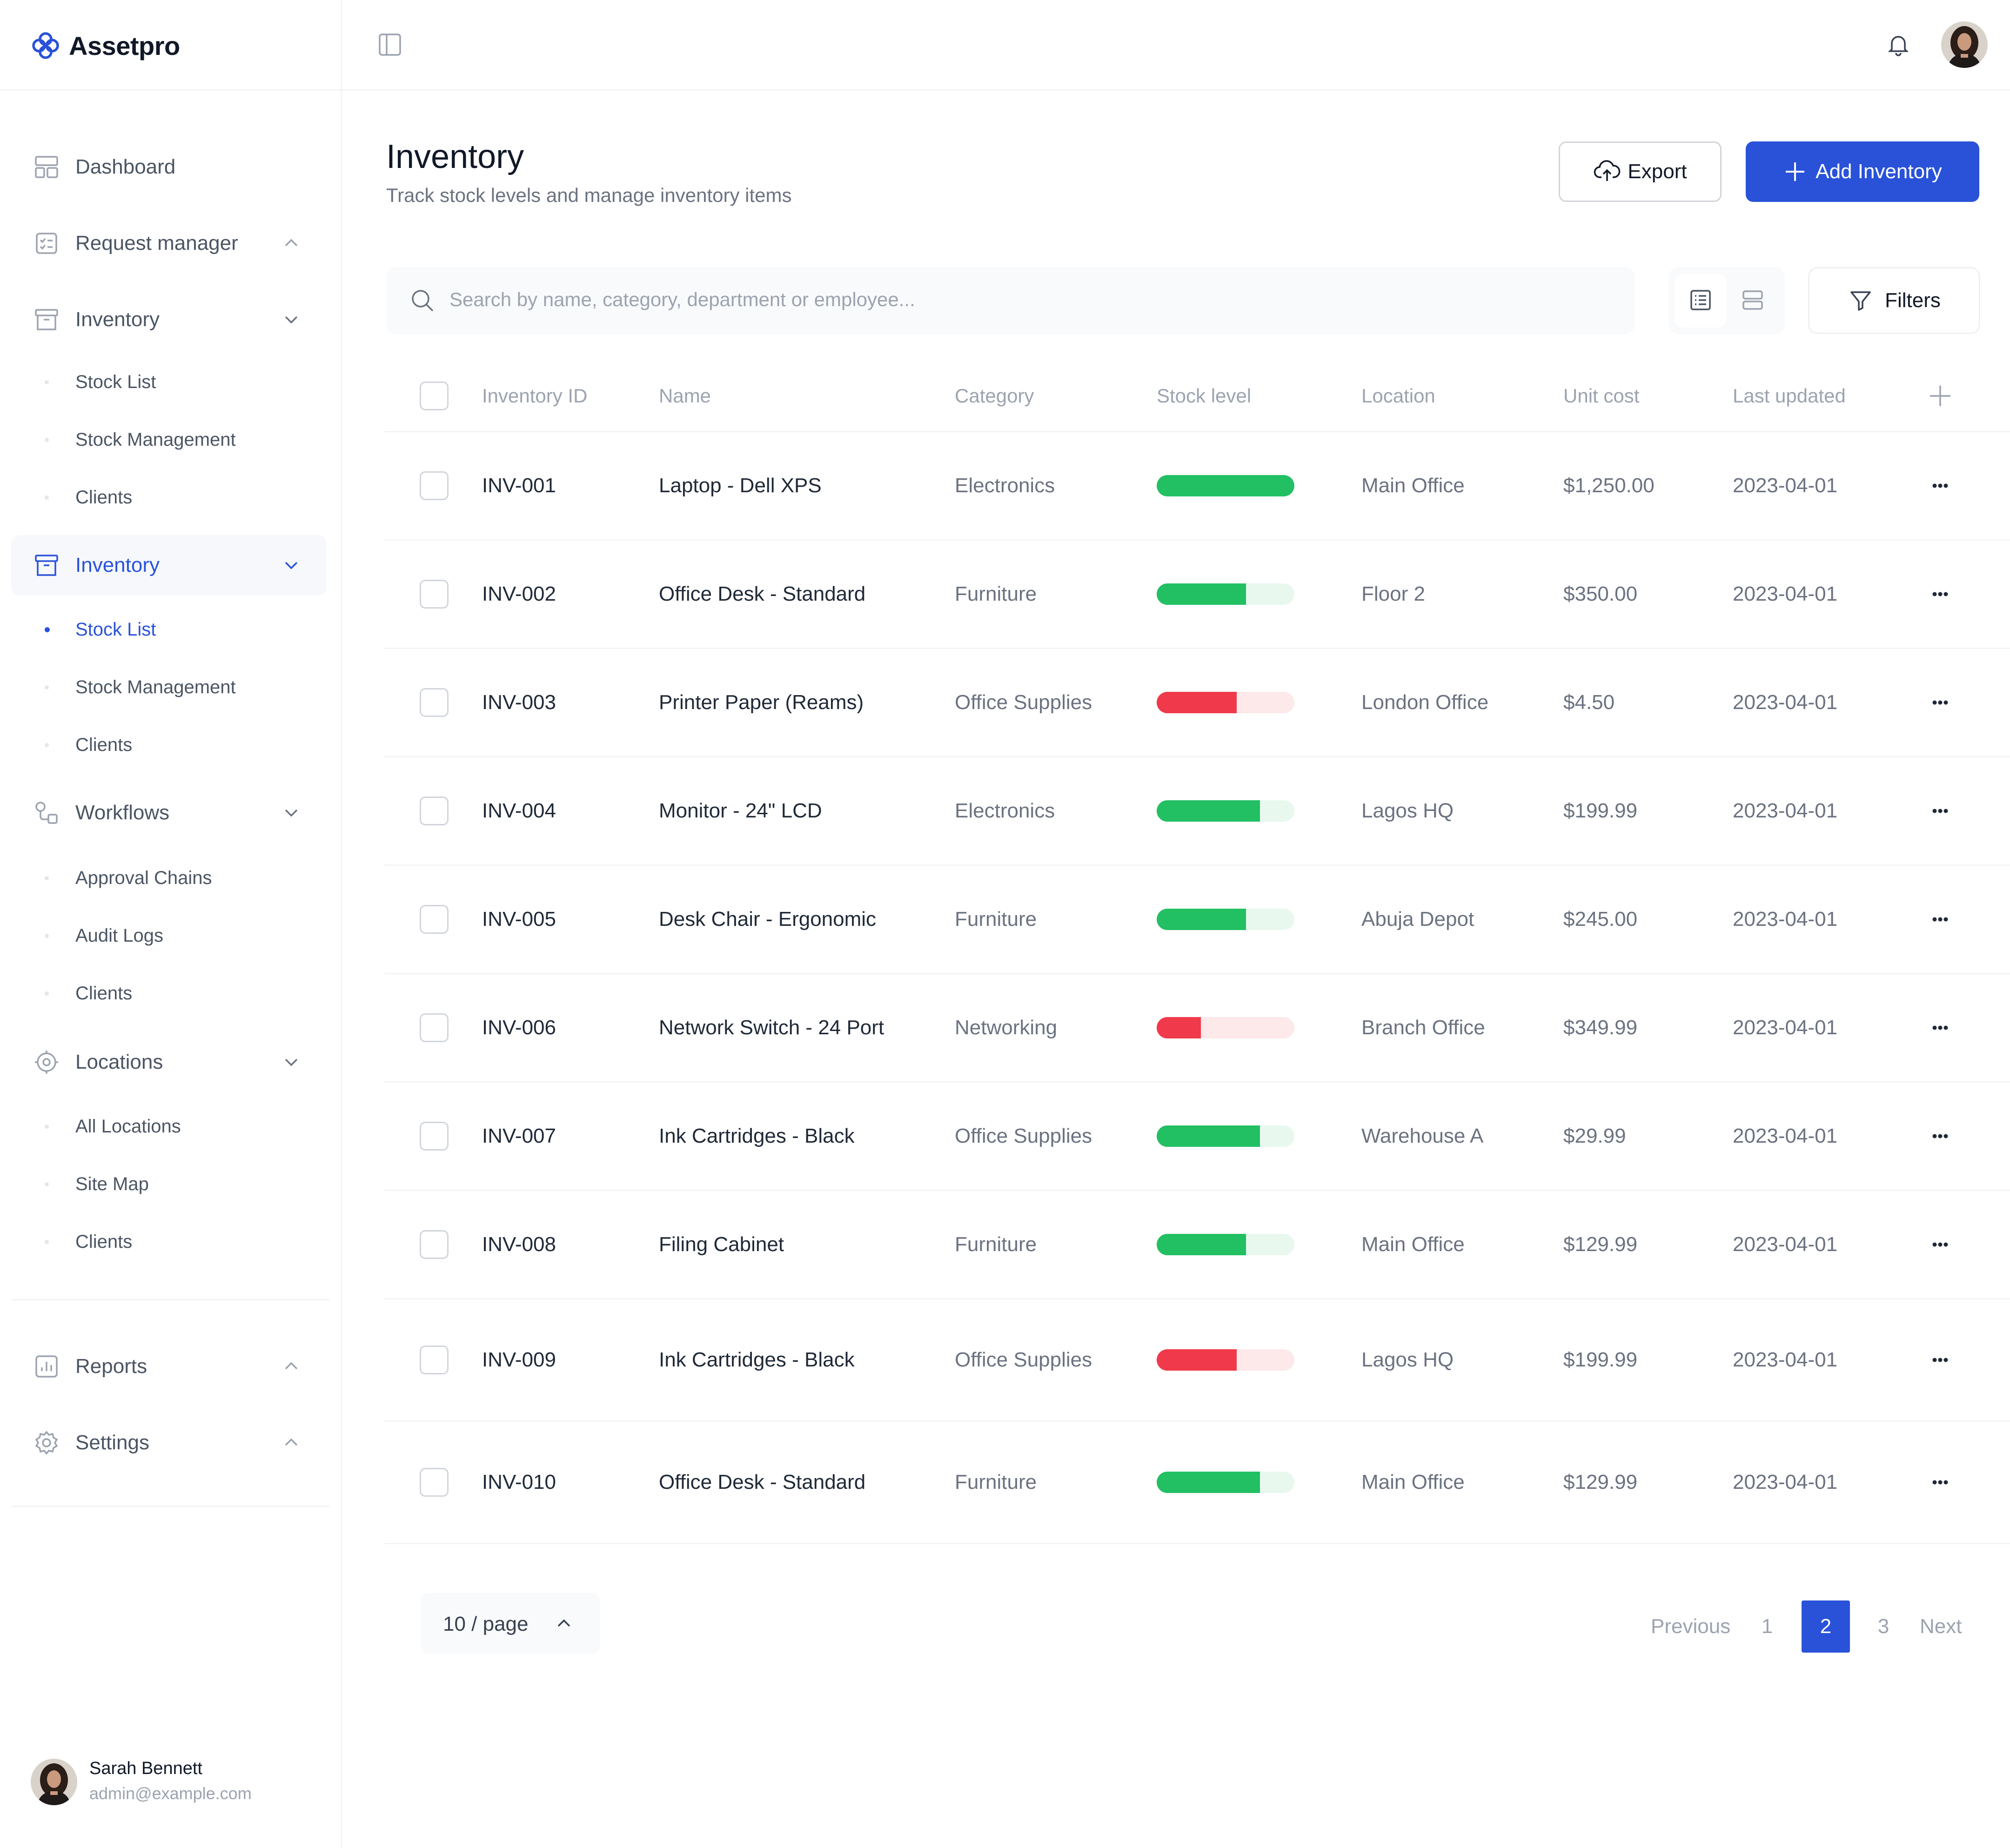 This screenshot has width=2010, height=1848. Describe the element at coordinates (170, 629) in the screenshot. I see `sidebar-subitem-stock-list-active: Stock List` at that location.